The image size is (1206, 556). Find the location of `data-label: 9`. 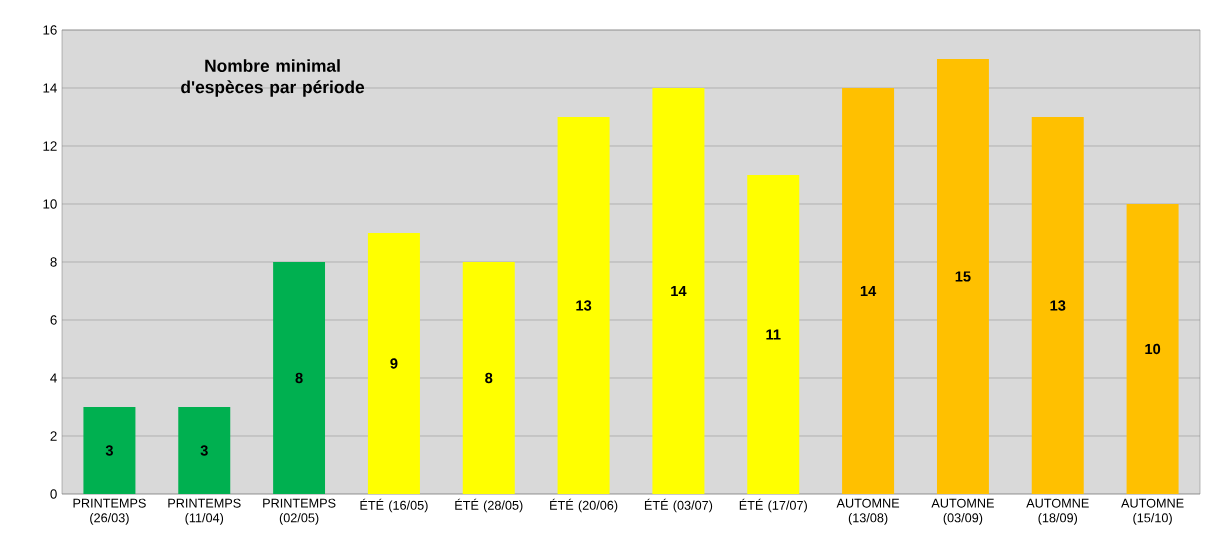

data-label: 9 is located at coordinates (394, 363).